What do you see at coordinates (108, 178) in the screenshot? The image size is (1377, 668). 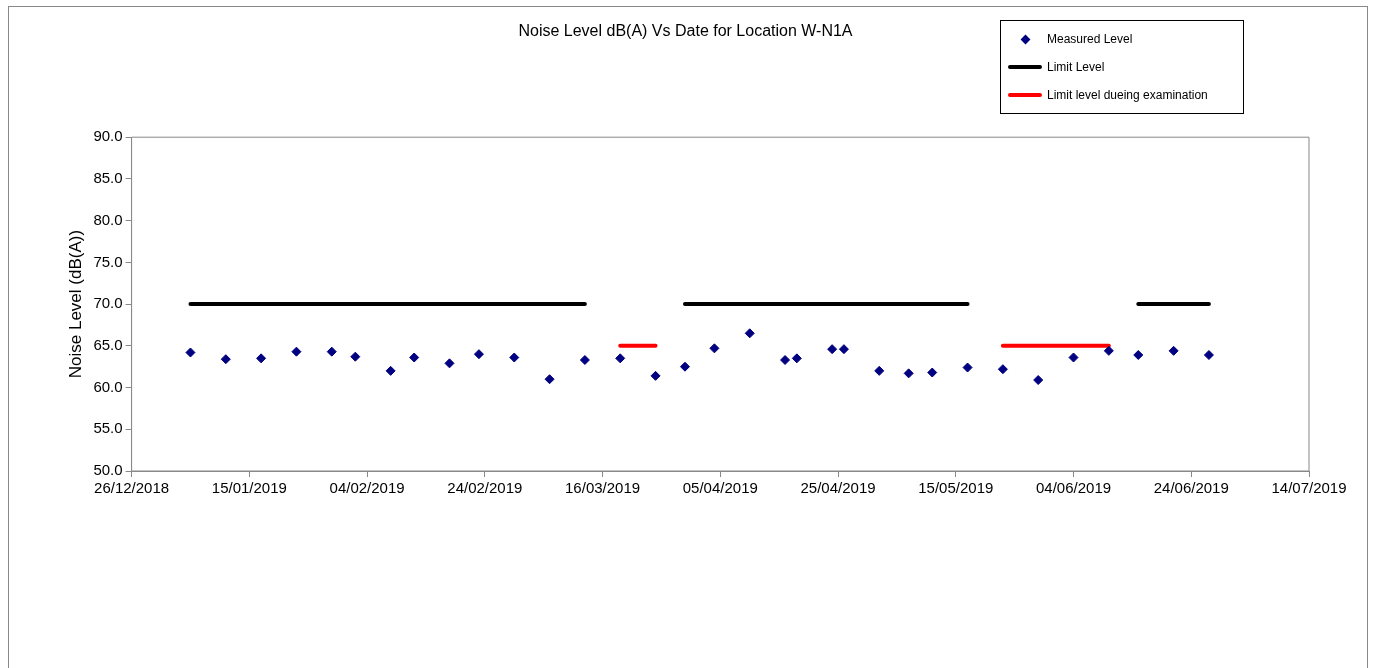 I see `y-tick-label: 85.0` at bounding box center [108, 178].